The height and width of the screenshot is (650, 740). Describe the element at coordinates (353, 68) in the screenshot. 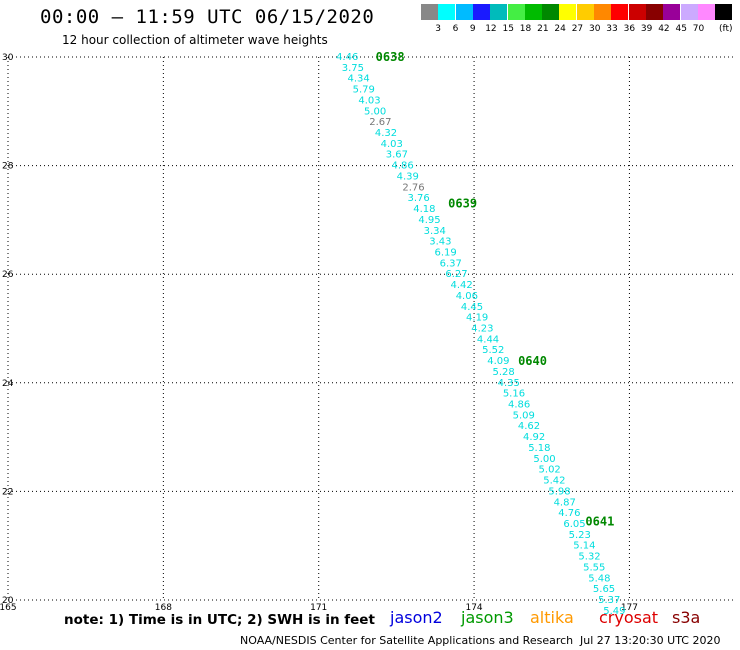

I see `swh-data-label: 3.75` at that location.